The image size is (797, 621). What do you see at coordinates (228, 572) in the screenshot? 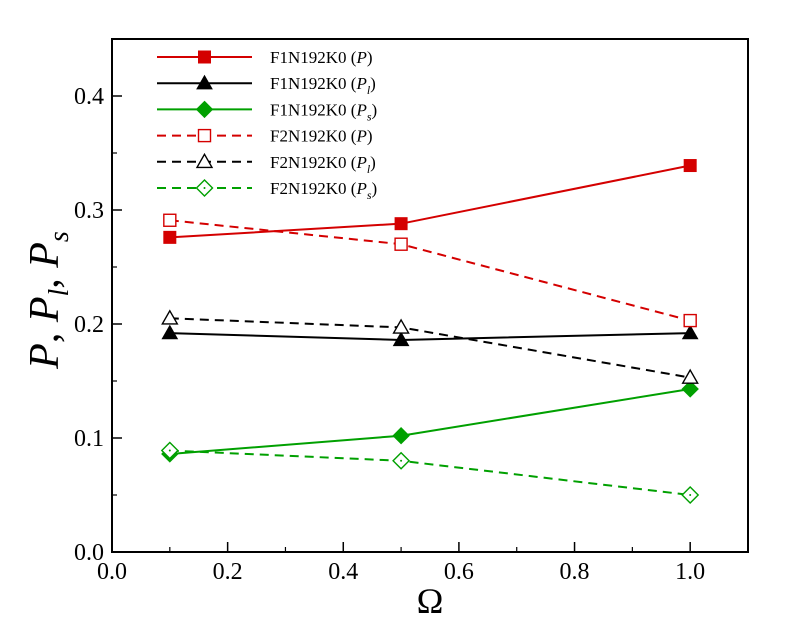
I see `x-tick-label: 0.2` at bounding box center [228, 572].